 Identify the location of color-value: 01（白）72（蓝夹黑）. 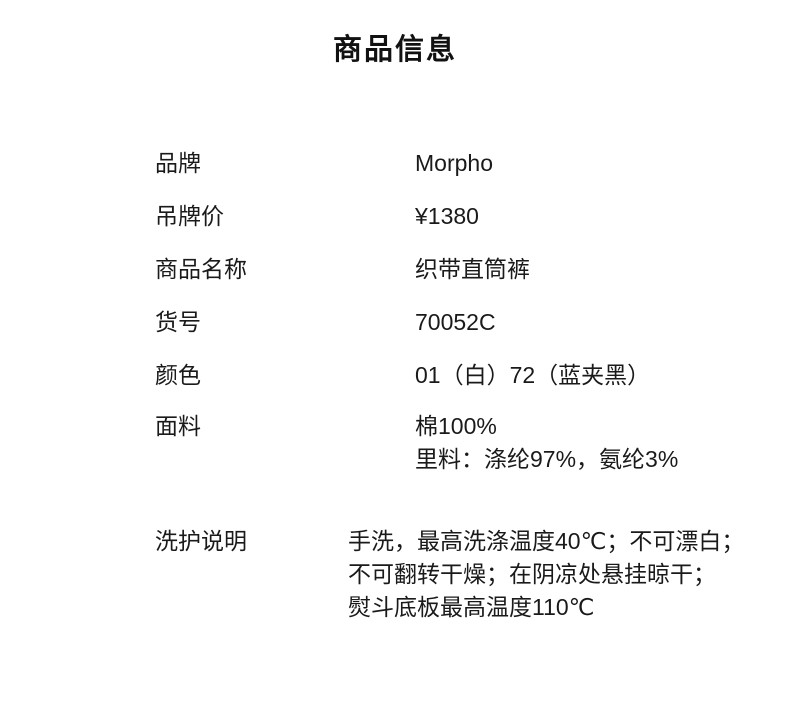
(533, 375).